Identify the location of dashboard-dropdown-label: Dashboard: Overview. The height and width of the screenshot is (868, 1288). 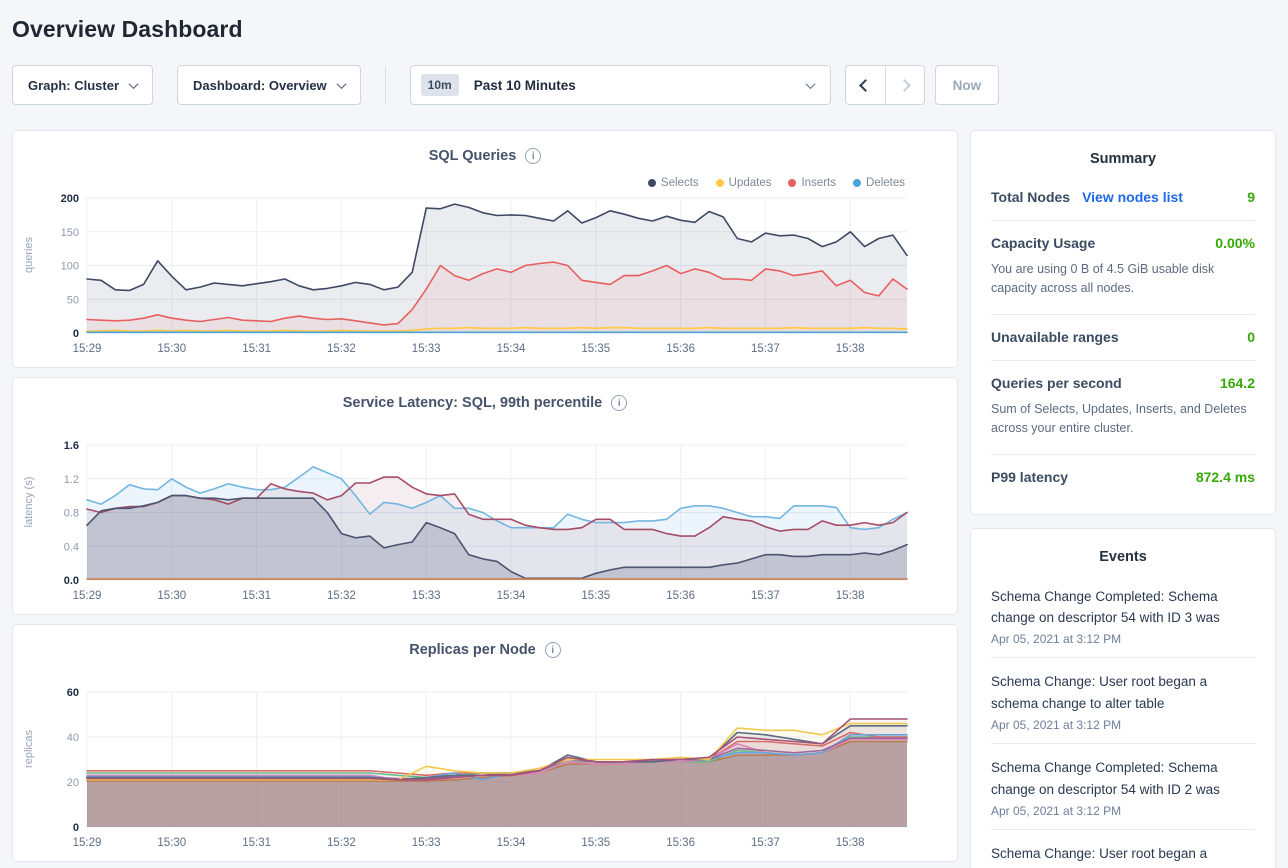
(260, 85).